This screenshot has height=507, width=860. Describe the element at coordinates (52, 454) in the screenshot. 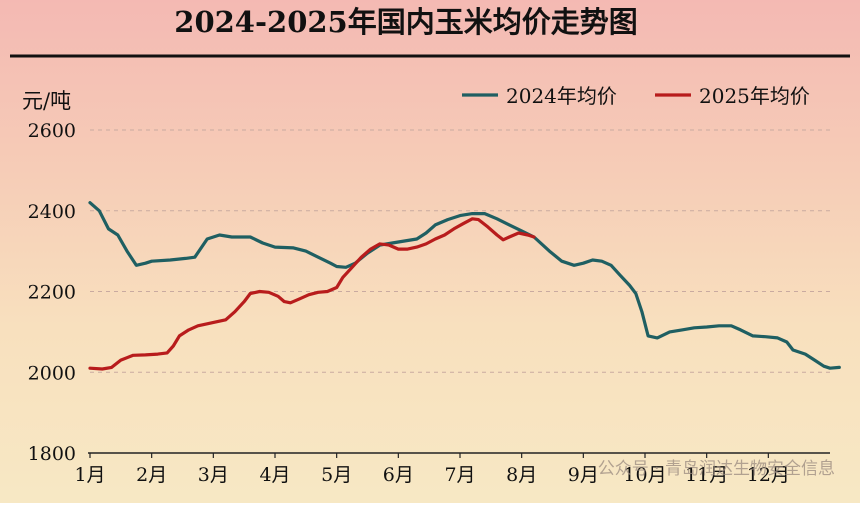

I see `y-tick-label: 1800` at that location.